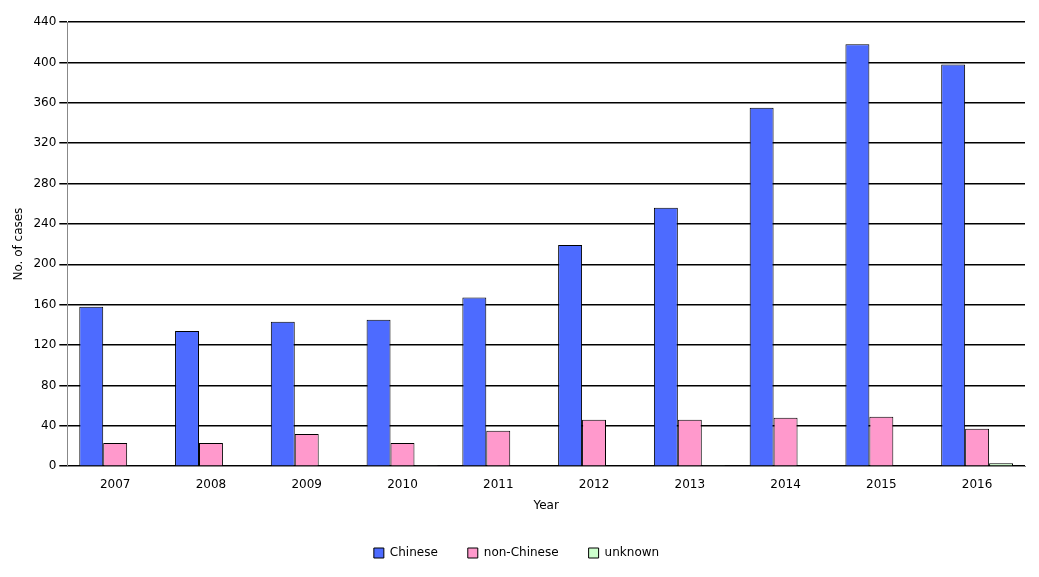 This screenshot has width=1039, height=577. What do you see at coordinates (45, 101) in the screenshot?
I see `y-tick-label: 360` at bounding box center [45, 101].